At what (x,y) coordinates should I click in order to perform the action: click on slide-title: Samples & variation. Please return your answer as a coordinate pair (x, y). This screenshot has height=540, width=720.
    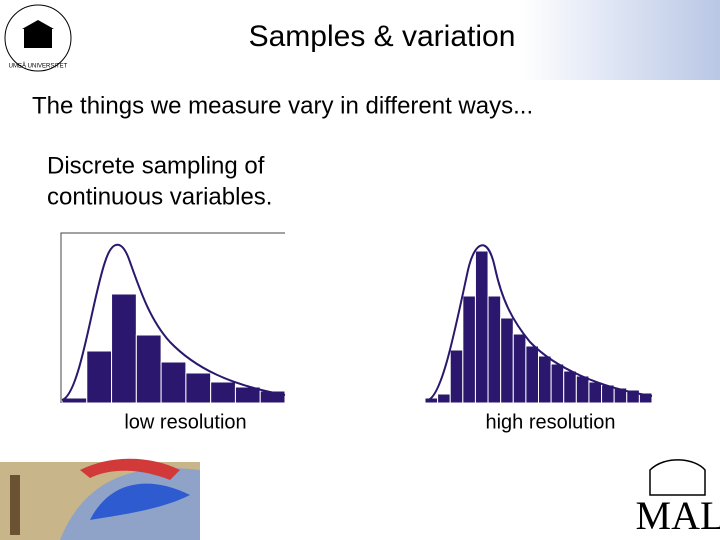
    Looking at the image, I should click on (382, 36).